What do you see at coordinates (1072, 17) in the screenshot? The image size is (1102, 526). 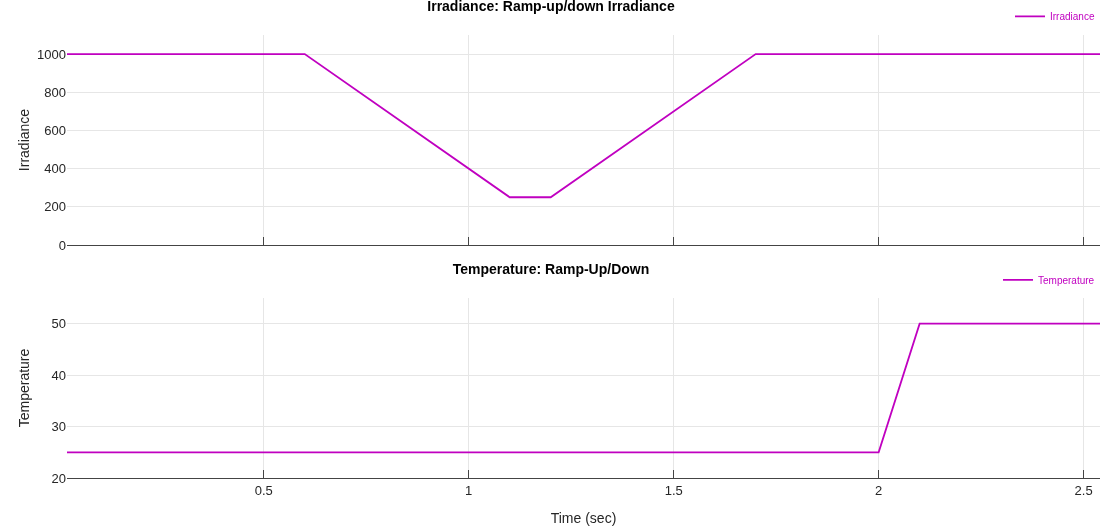 I see `legend-label: Irradiance` at bounding box center [1072, 17].